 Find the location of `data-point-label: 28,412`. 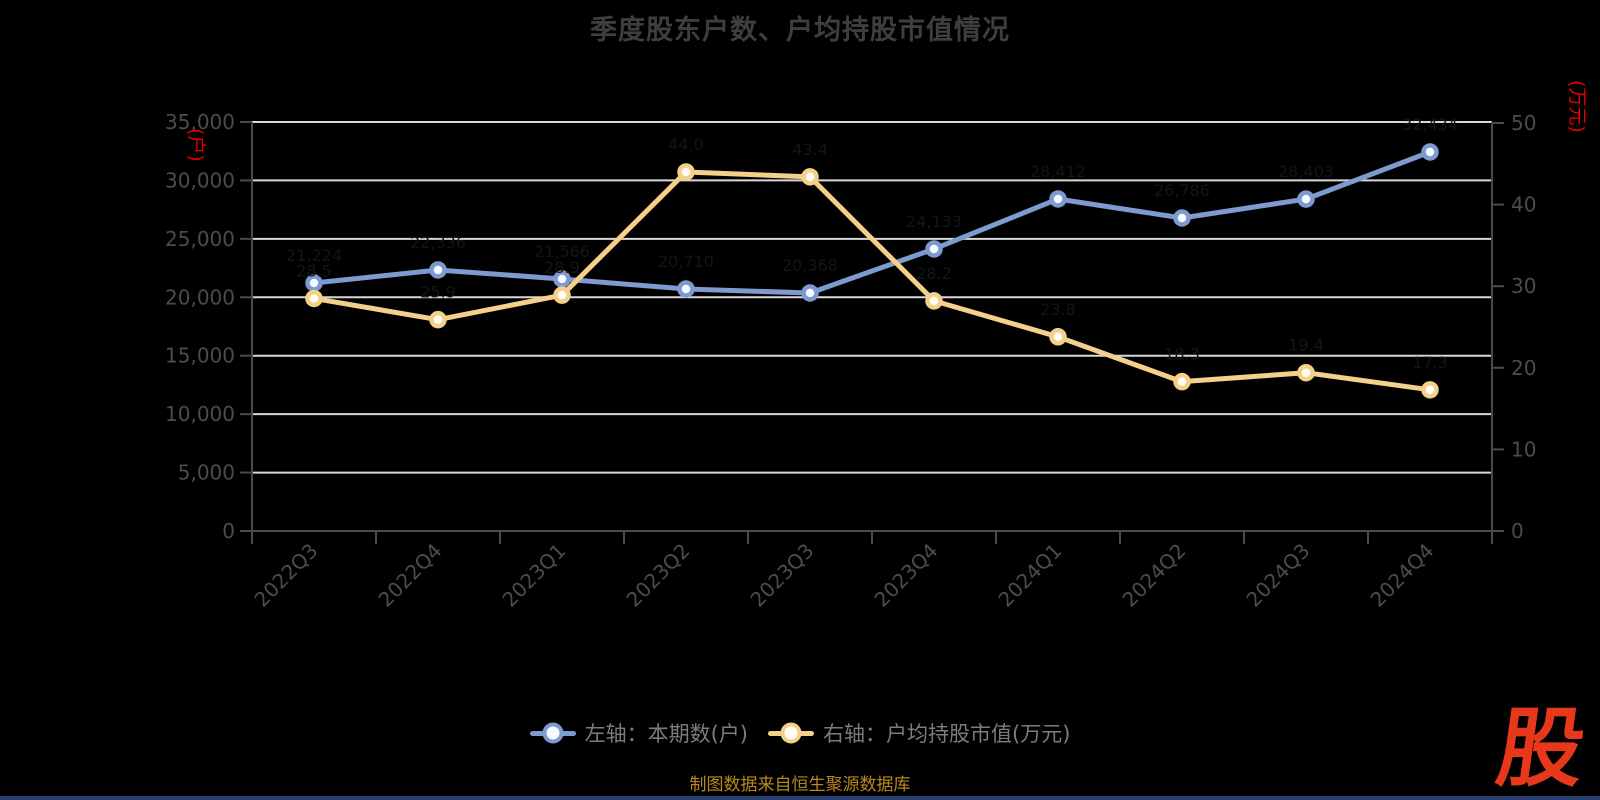

data-point-label: 28,412 is located at coordinates (1058, 171).